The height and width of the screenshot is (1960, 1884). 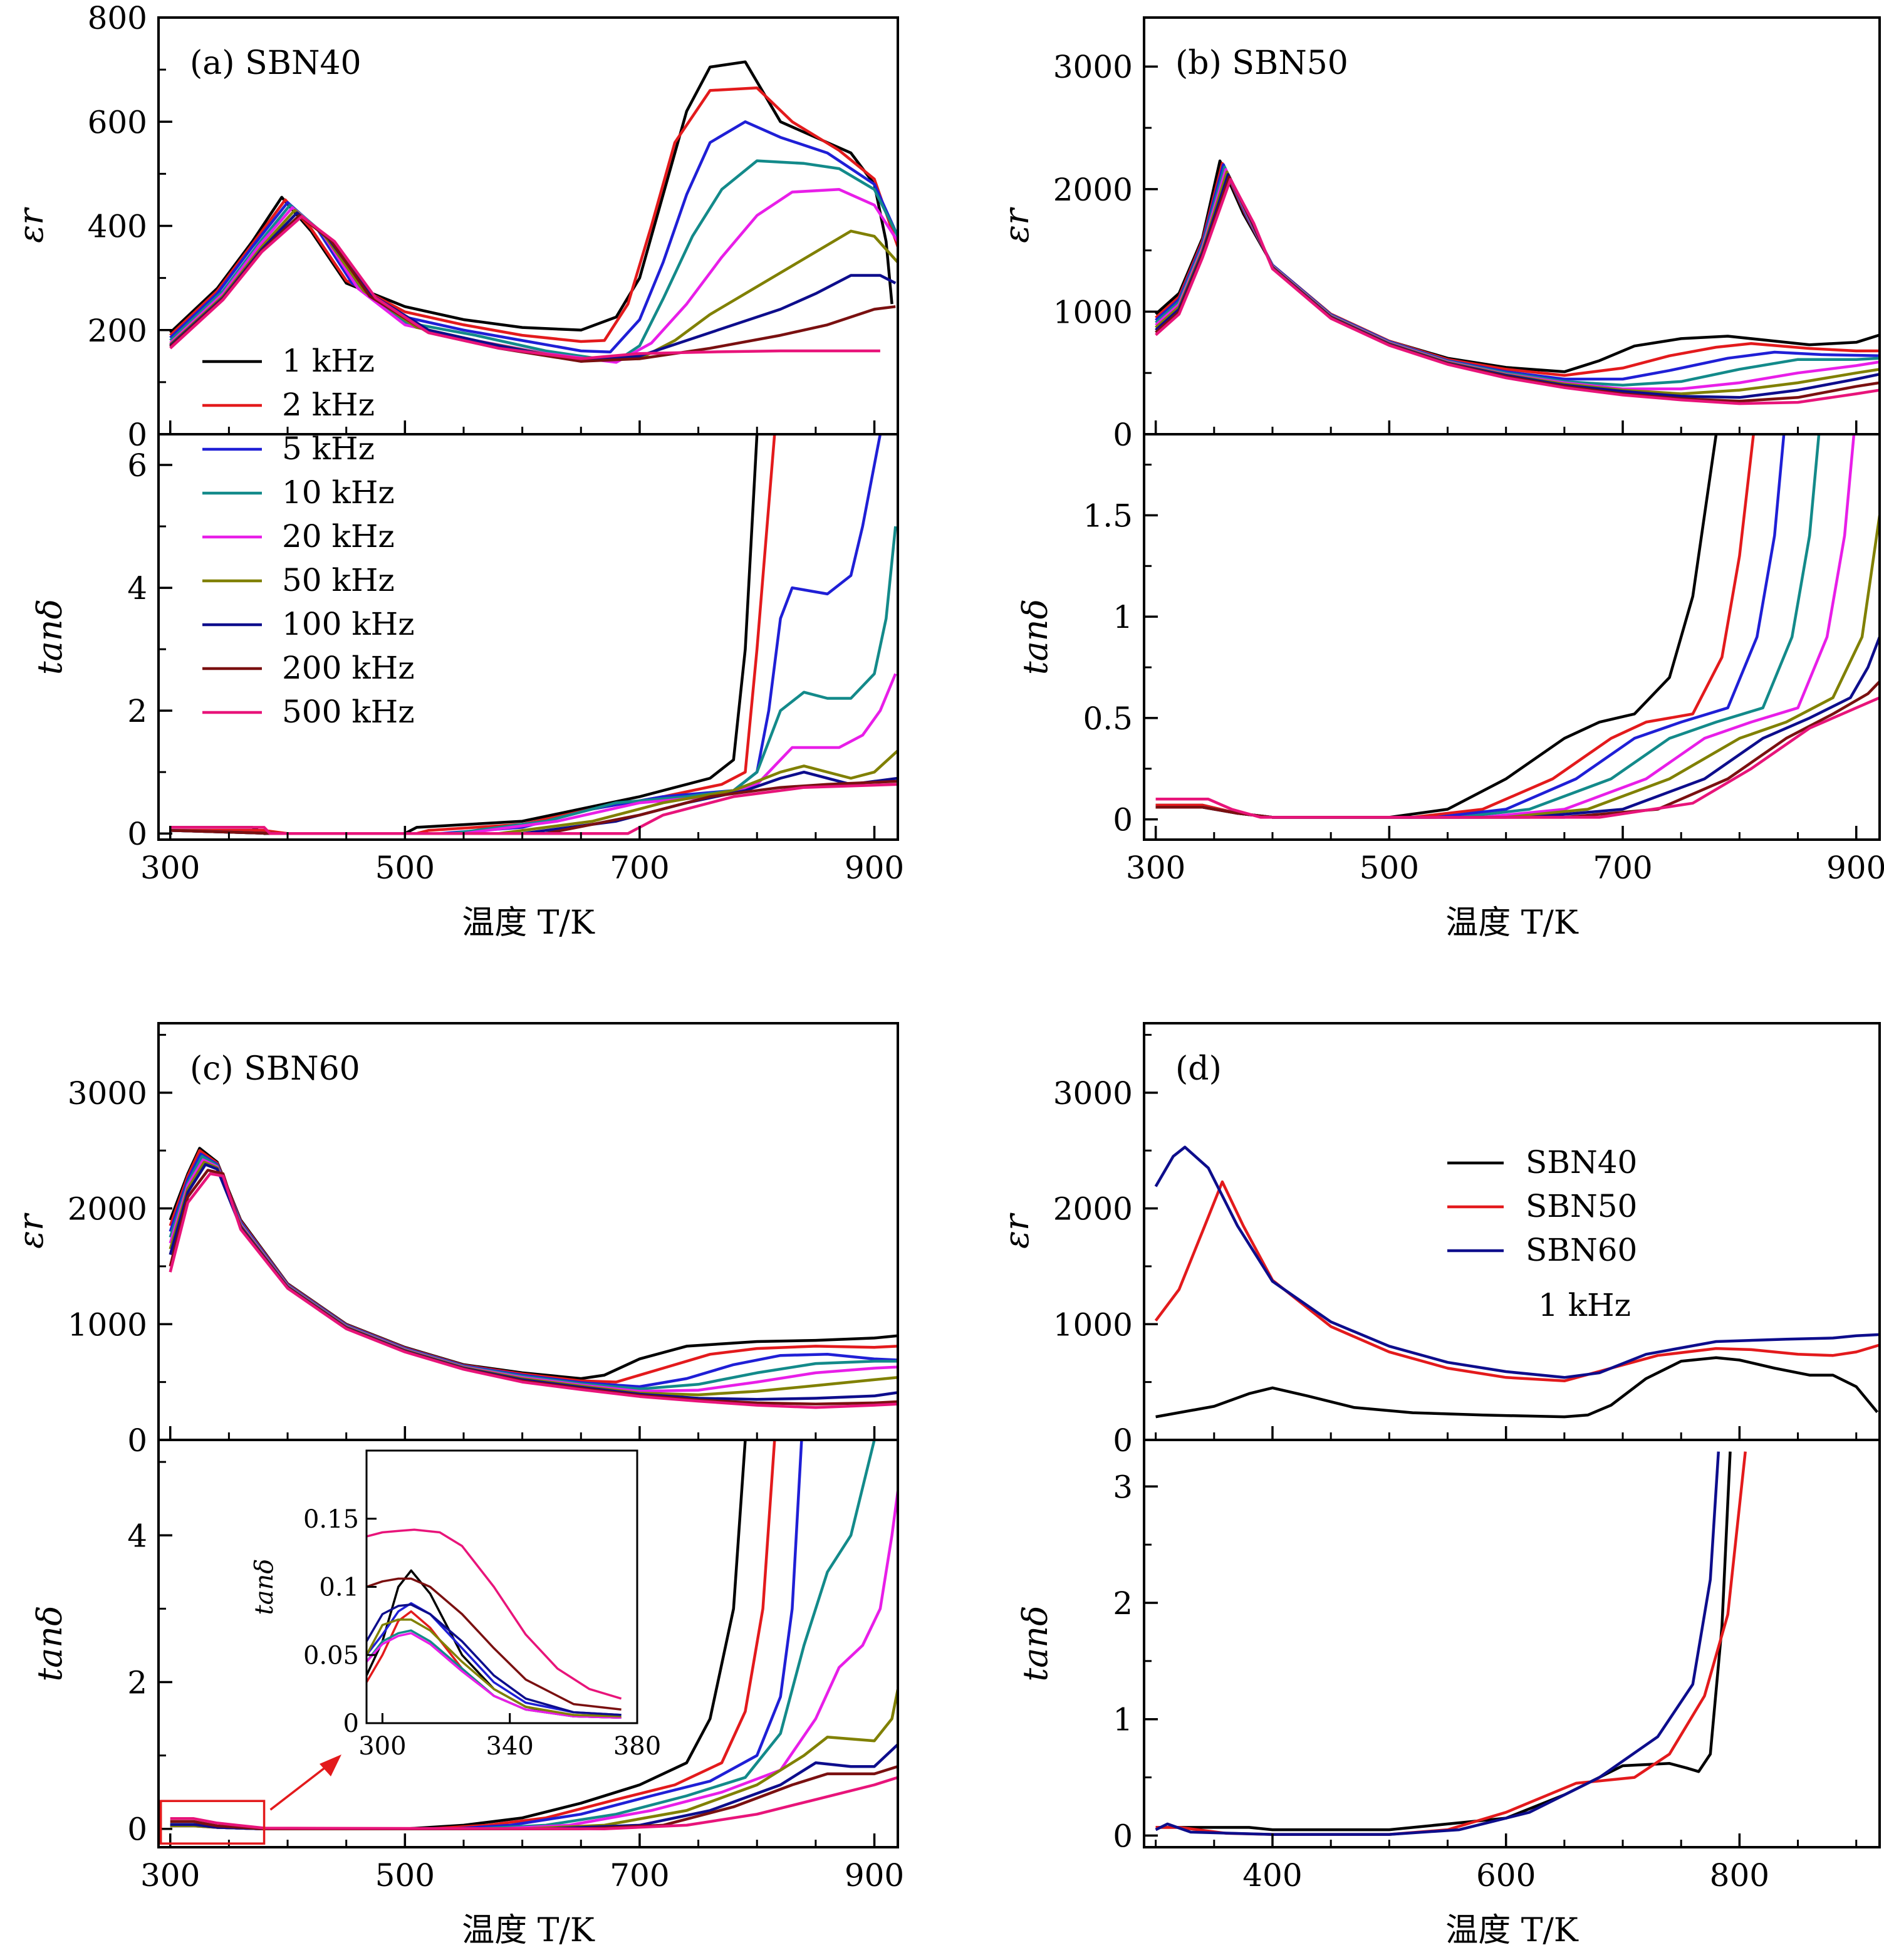 I want to click on series-eps-sbn40, so click(x=1517, y=1387).